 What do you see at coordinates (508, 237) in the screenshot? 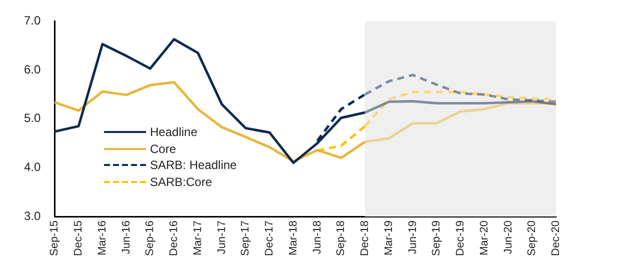
I see `x-tick-label: Jun-20` at bounding box center [508, 237].